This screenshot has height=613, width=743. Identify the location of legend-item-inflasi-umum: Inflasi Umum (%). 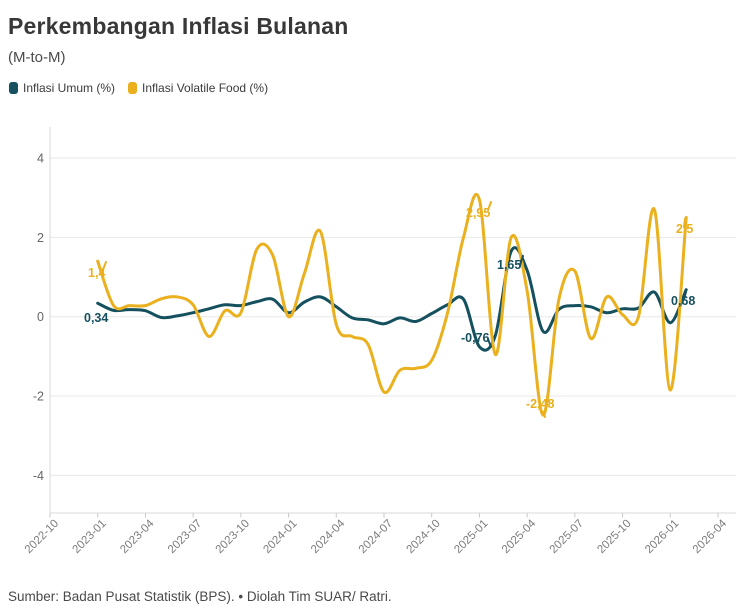
(62, 88).